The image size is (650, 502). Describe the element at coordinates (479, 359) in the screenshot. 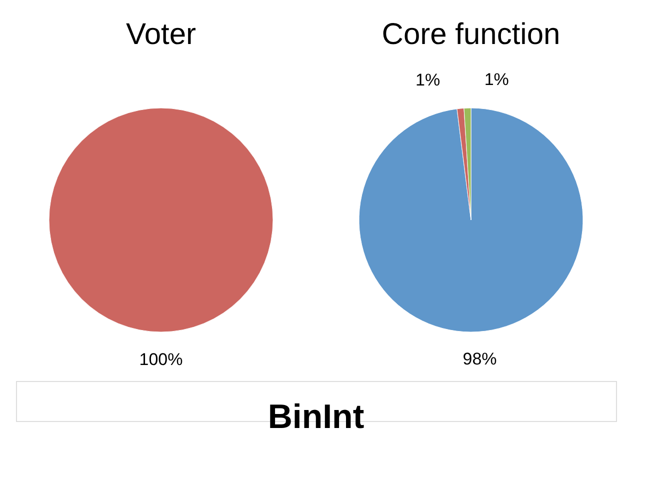

I see `data-label: 98%` at that location.